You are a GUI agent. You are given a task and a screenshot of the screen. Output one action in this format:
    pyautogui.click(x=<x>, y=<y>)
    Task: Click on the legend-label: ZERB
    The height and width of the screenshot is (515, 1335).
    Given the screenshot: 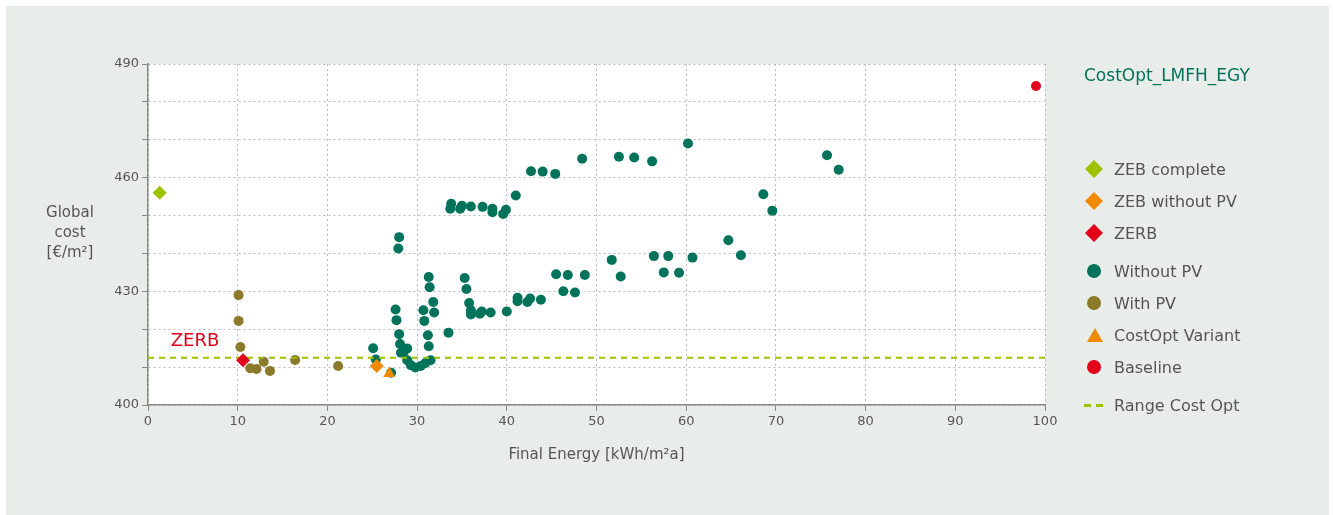 What is the action you would take?
    pyautogui.click(x=1136, y=233)
    